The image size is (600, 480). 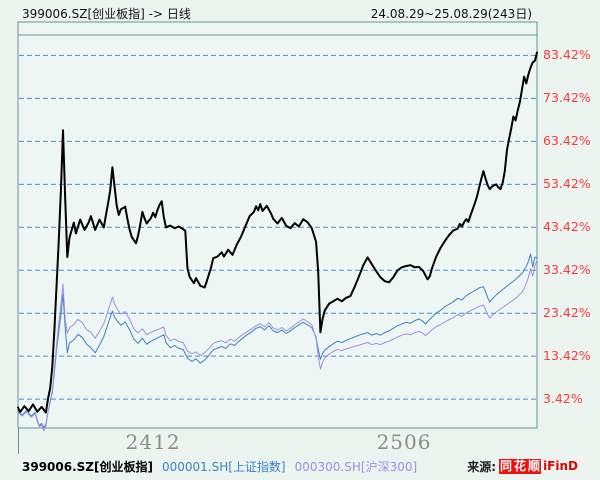 What do you see at coordinates (404, 442) in the screenshot?
I see `x-tick-label: 2506` at bounding box center [404, 442].